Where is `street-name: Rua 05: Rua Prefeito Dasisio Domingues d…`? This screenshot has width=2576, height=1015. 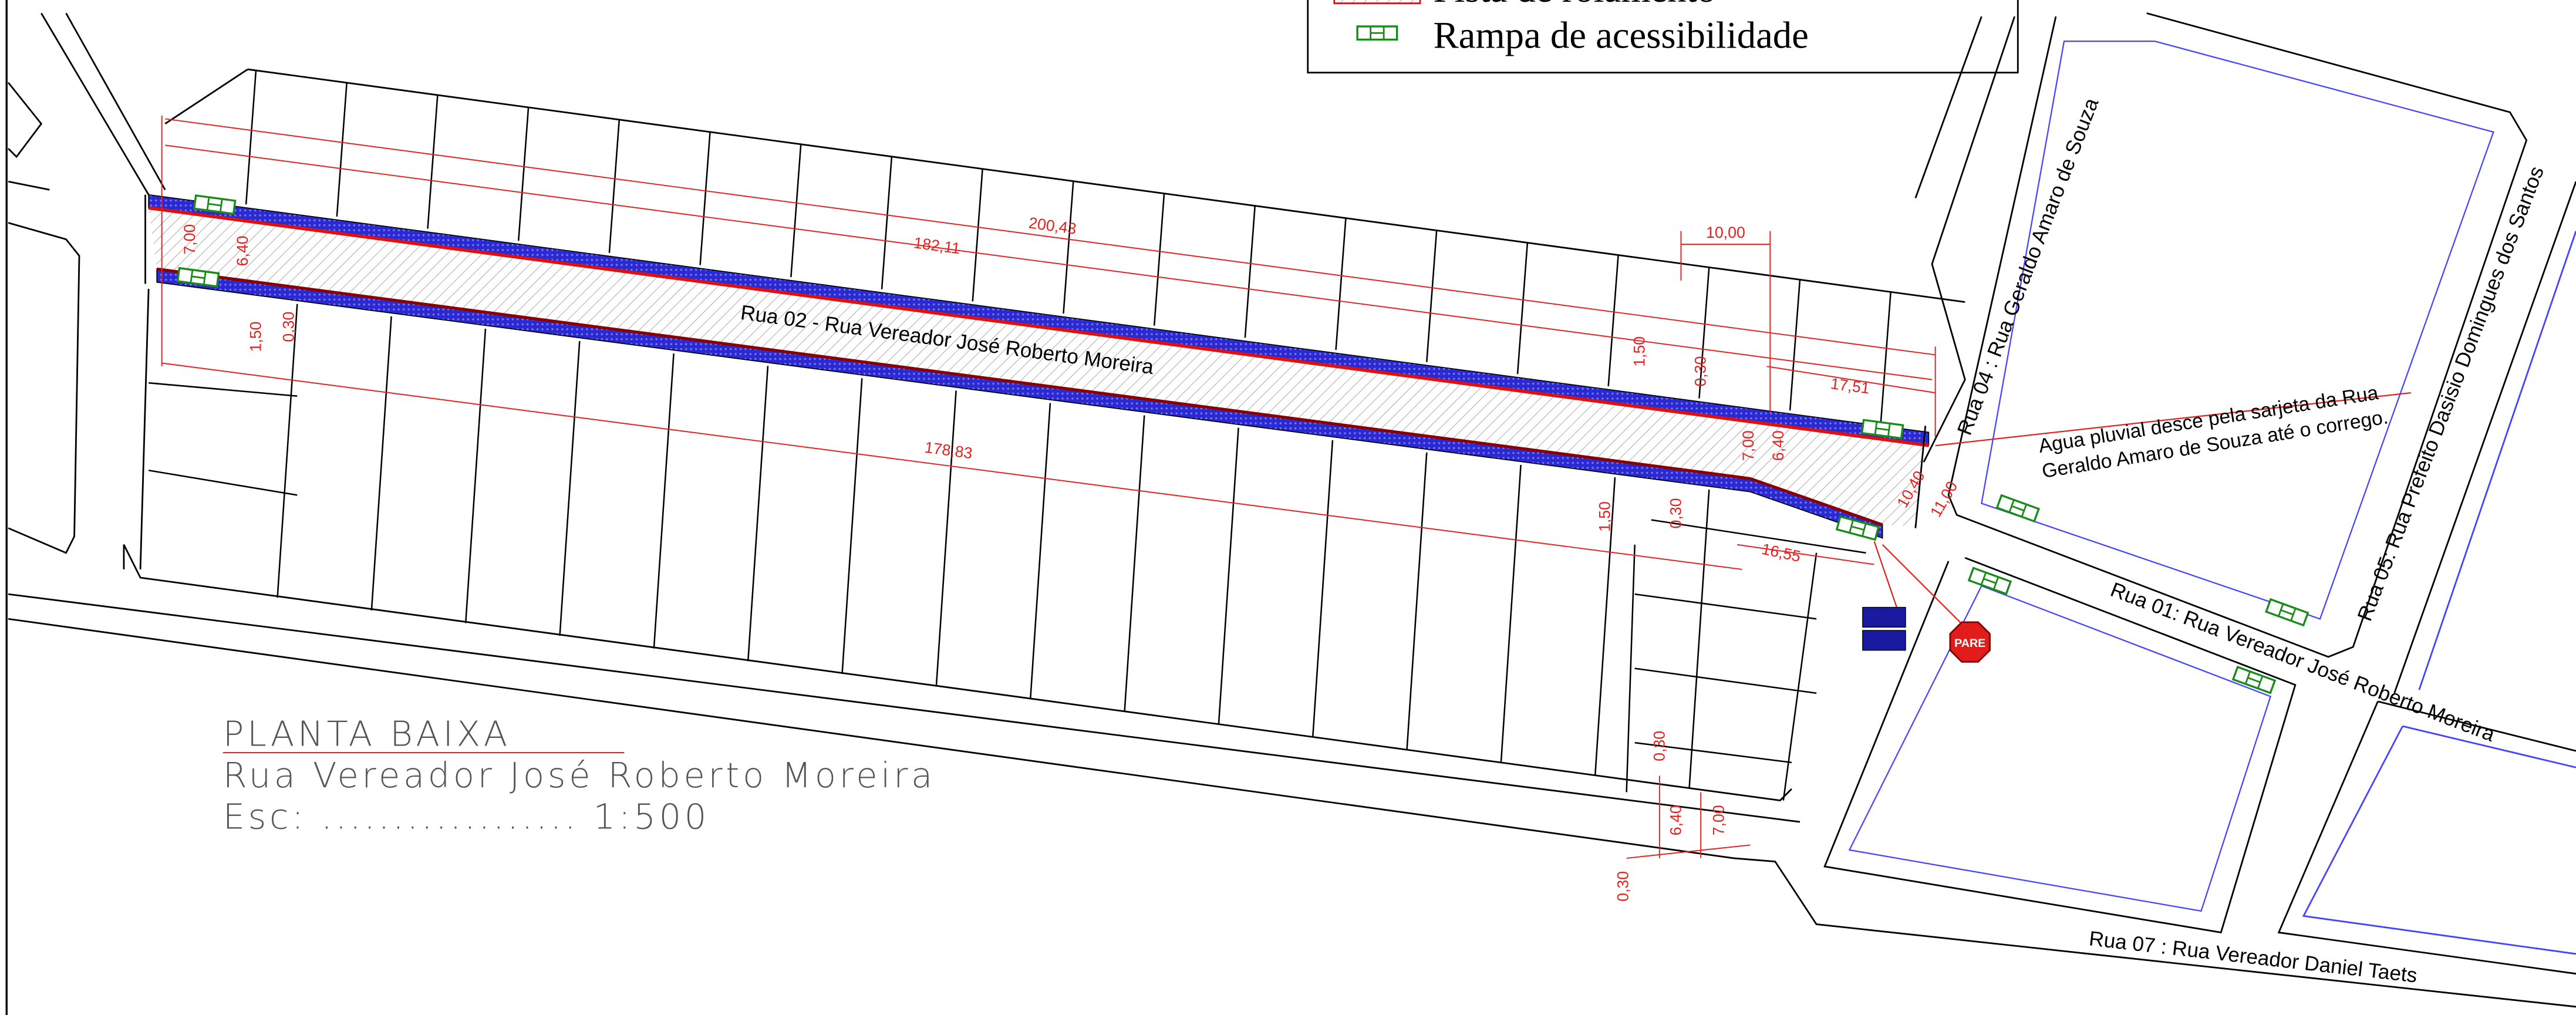
street-name: Rua 05: Rua Prefeito Dasisio Domingues d… is located at coordinates (2451, 394).